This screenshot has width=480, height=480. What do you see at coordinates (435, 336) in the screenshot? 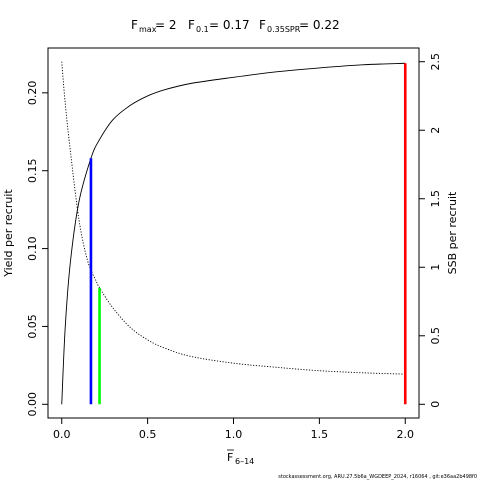
I see `y-right-tick-label: 0.5` at bounding box center [435, 336].